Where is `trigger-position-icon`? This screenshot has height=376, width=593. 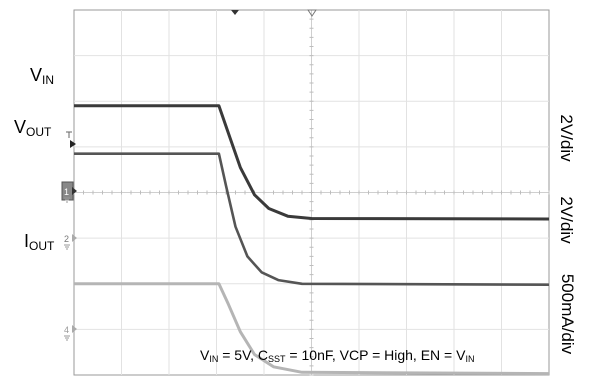 trigger-position-icon is located at coordinates (235, 12).